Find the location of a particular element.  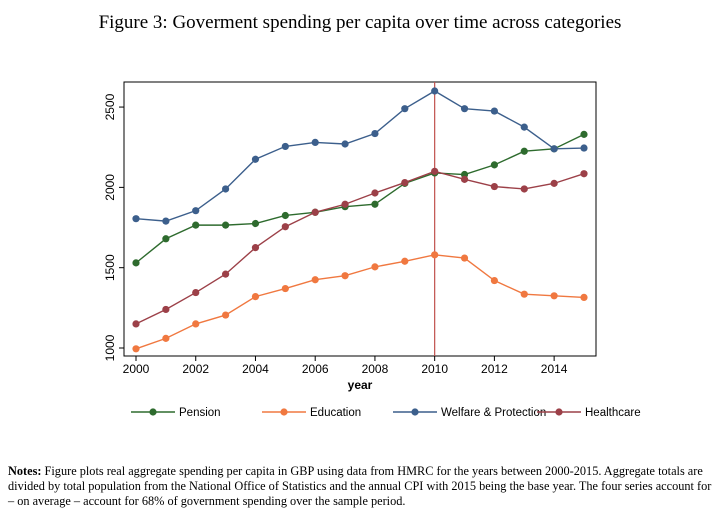

legend-label-healthcare: Healthcare is located at coordinates (613, 413).